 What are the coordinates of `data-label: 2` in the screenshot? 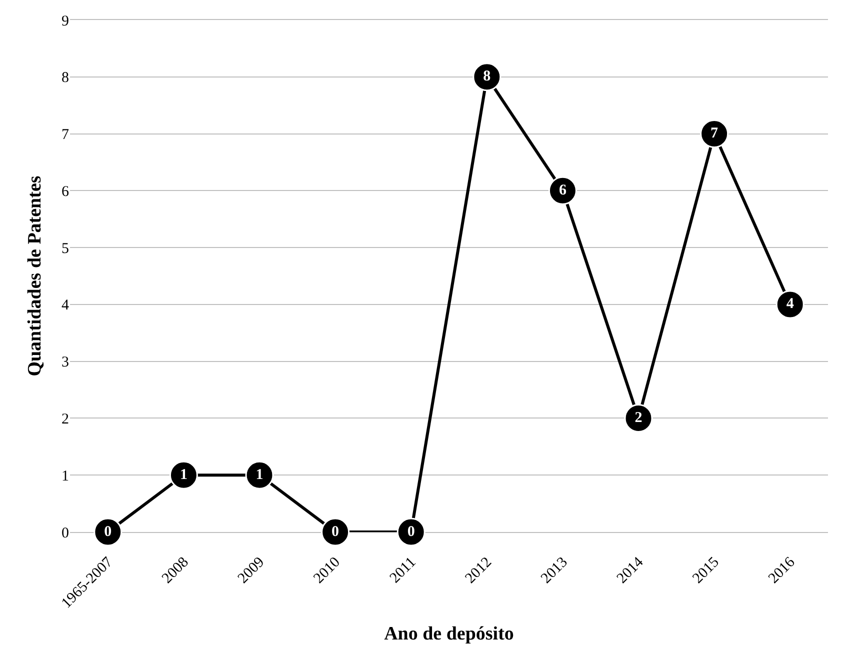 It's located at (638, 418).